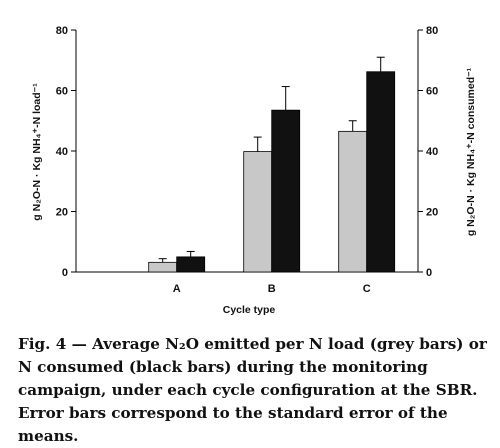 The image size is (500, 448). What do you see at coordinates (432, 152) in the screenshot?
I see `y-tick-label-right: 40` at bounding box center [432, 152].